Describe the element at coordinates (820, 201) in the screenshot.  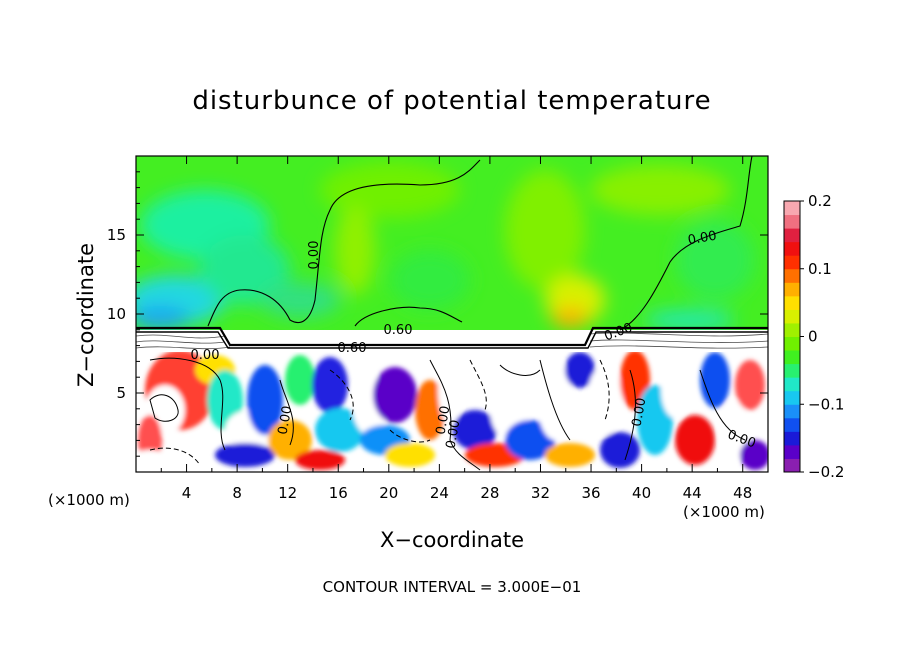
I see `colorbar-tick-label: 0.2` at that location.